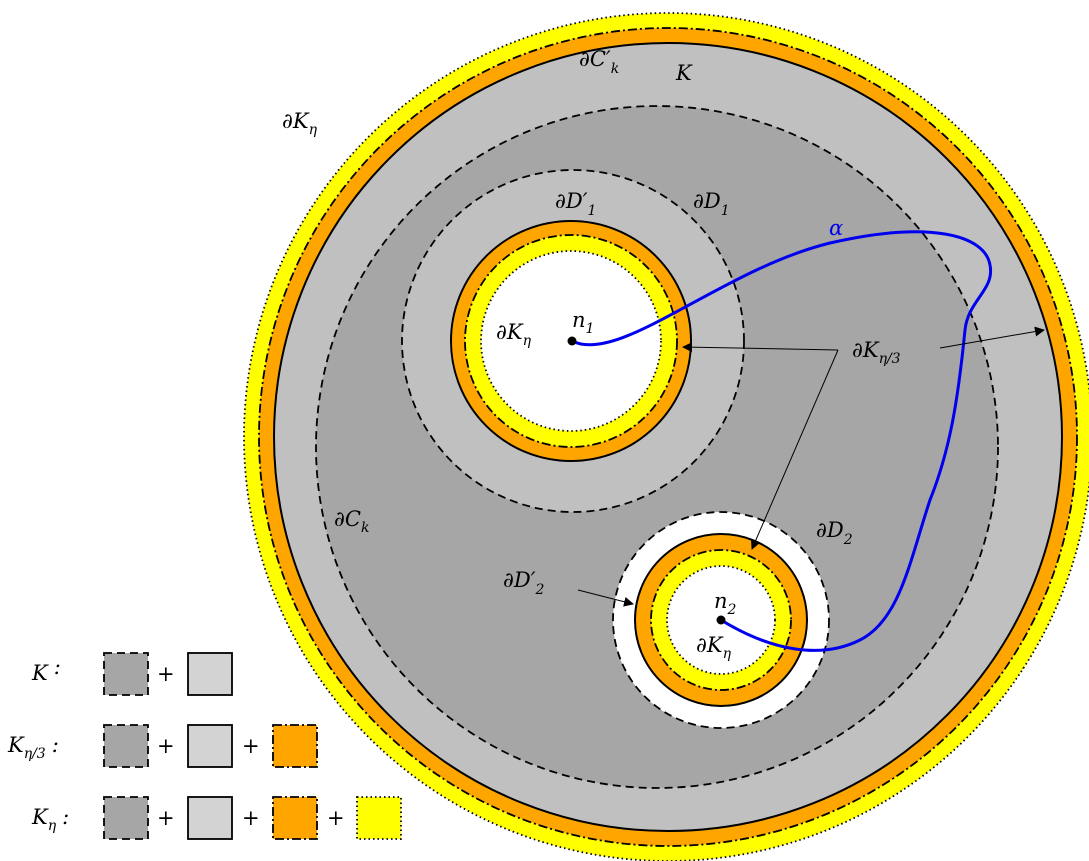 The height and width of the screenshot is (861, 1089). Describe the element at coordinates (725, 603) in the screenshot. I see `label-n2: n2` at that location.